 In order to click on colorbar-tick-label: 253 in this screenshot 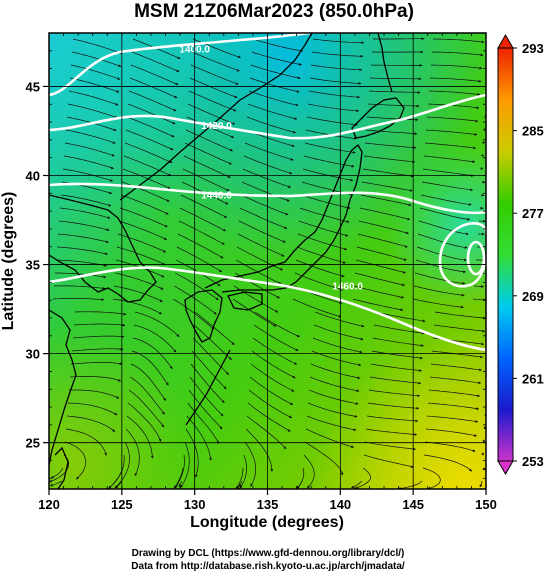, I will do `click(533, 461)`.